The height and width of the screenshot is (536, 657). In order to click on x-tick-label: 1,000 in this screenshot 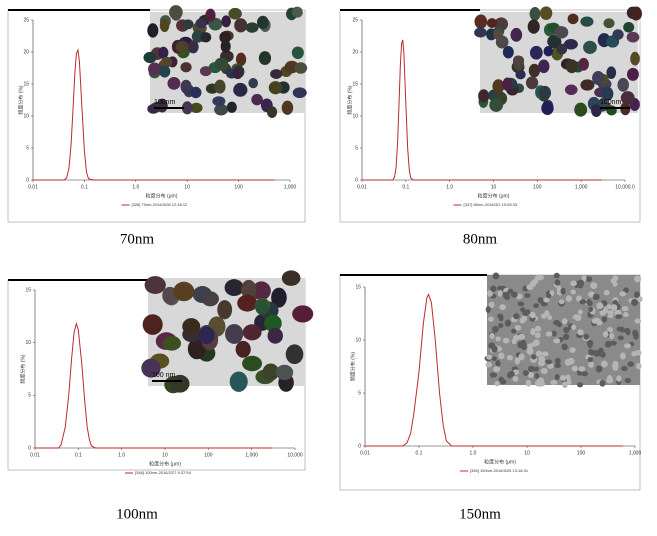, I will do `click(635, 453)`.